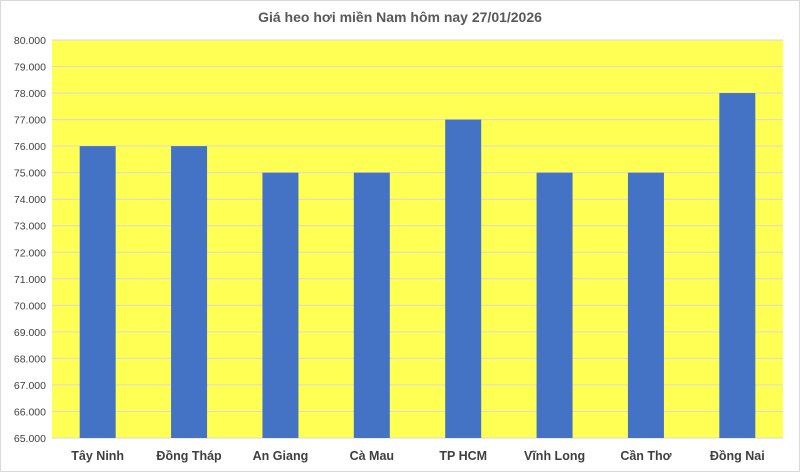  I want to click on y-tick-label: 72.000, so click(30, 253).